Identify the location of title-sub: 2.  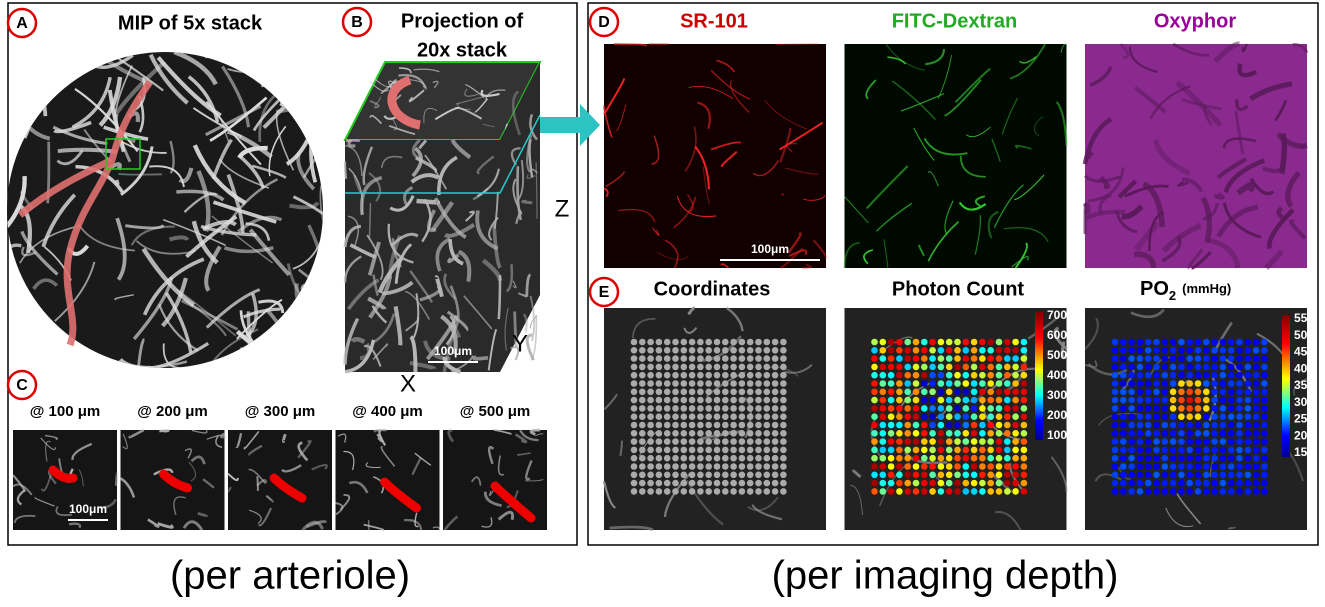
(1172, 295).